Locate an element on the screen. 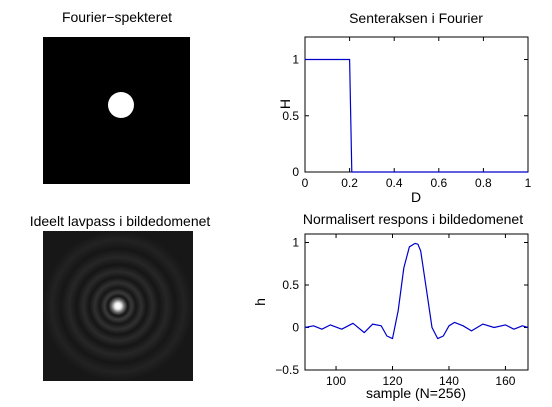 The width and height of the screenshot is (552, 407). chart-title: Normalisert respons i bildedomenet is located at coordinates (413, 219).